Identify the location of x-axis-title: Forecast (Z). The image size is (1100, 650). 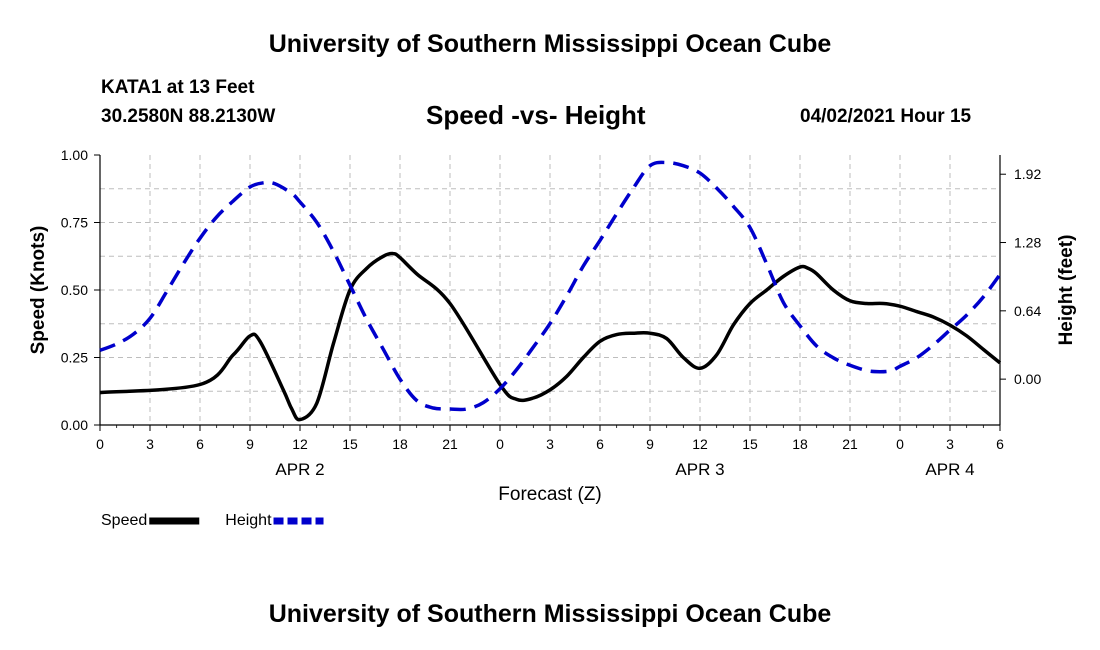
(549, 494).